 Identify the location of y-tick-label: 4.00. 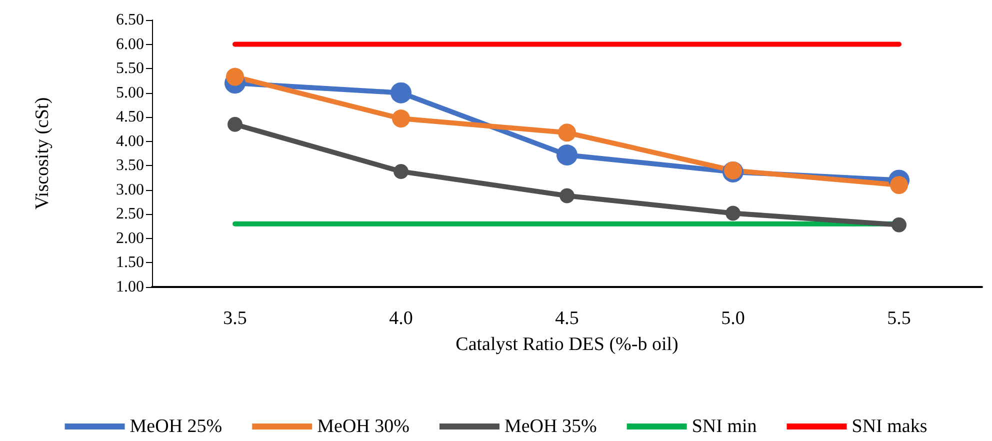
(130, 141).